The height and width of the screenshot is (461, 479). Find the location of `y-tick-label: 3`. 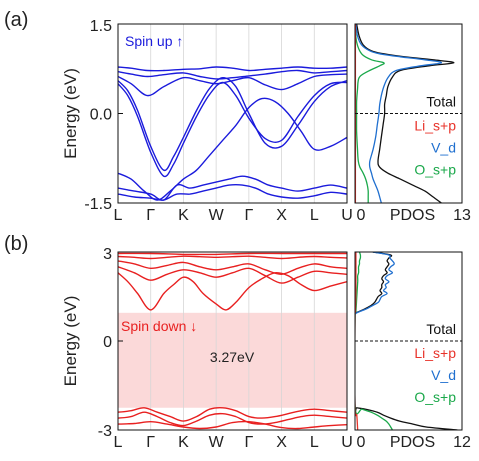

y-tick-label: 3 is located at coordinates (107, 254).